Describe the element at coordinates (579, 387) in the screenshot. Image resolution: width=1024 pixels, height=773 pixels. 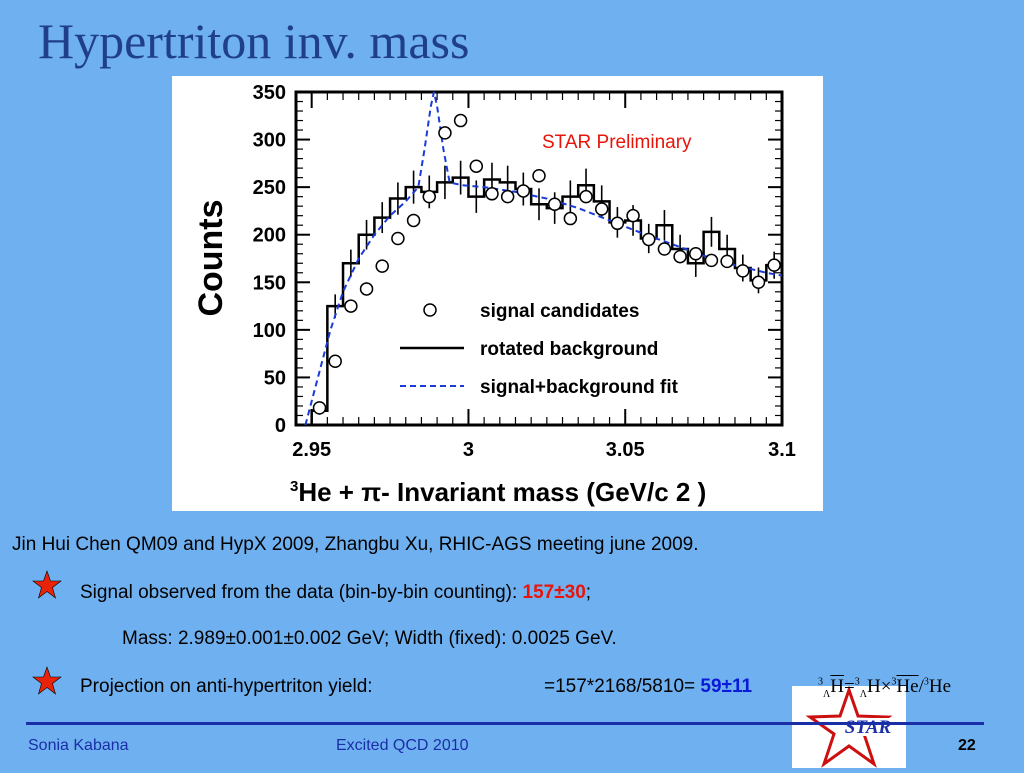
I see `legend-label-fit: signal+background fit` at that location.